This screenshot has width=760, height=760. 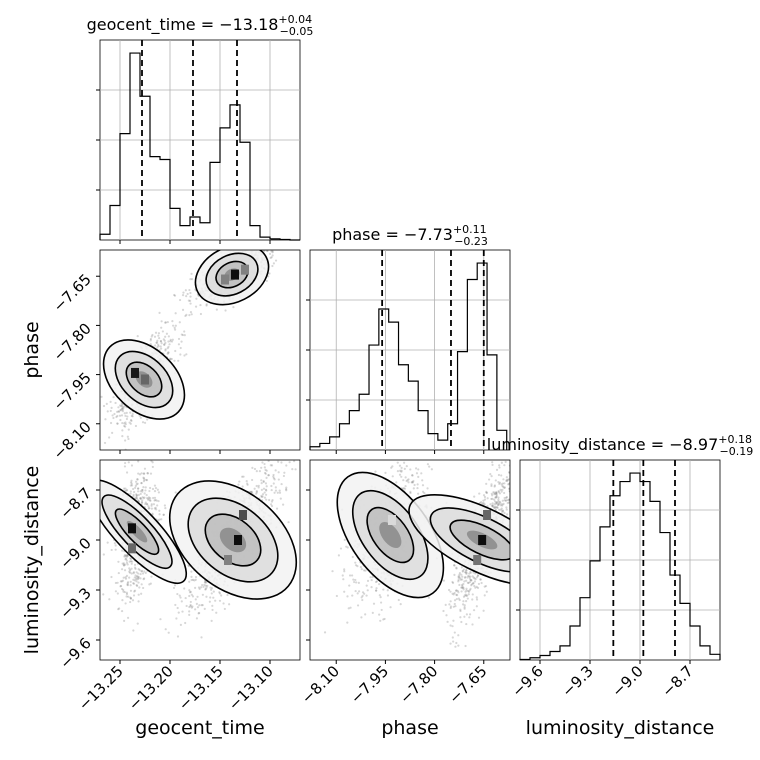 I want to click on scatter-panel-geocent_time-luminosity_distance, so click(x=198, y=561).